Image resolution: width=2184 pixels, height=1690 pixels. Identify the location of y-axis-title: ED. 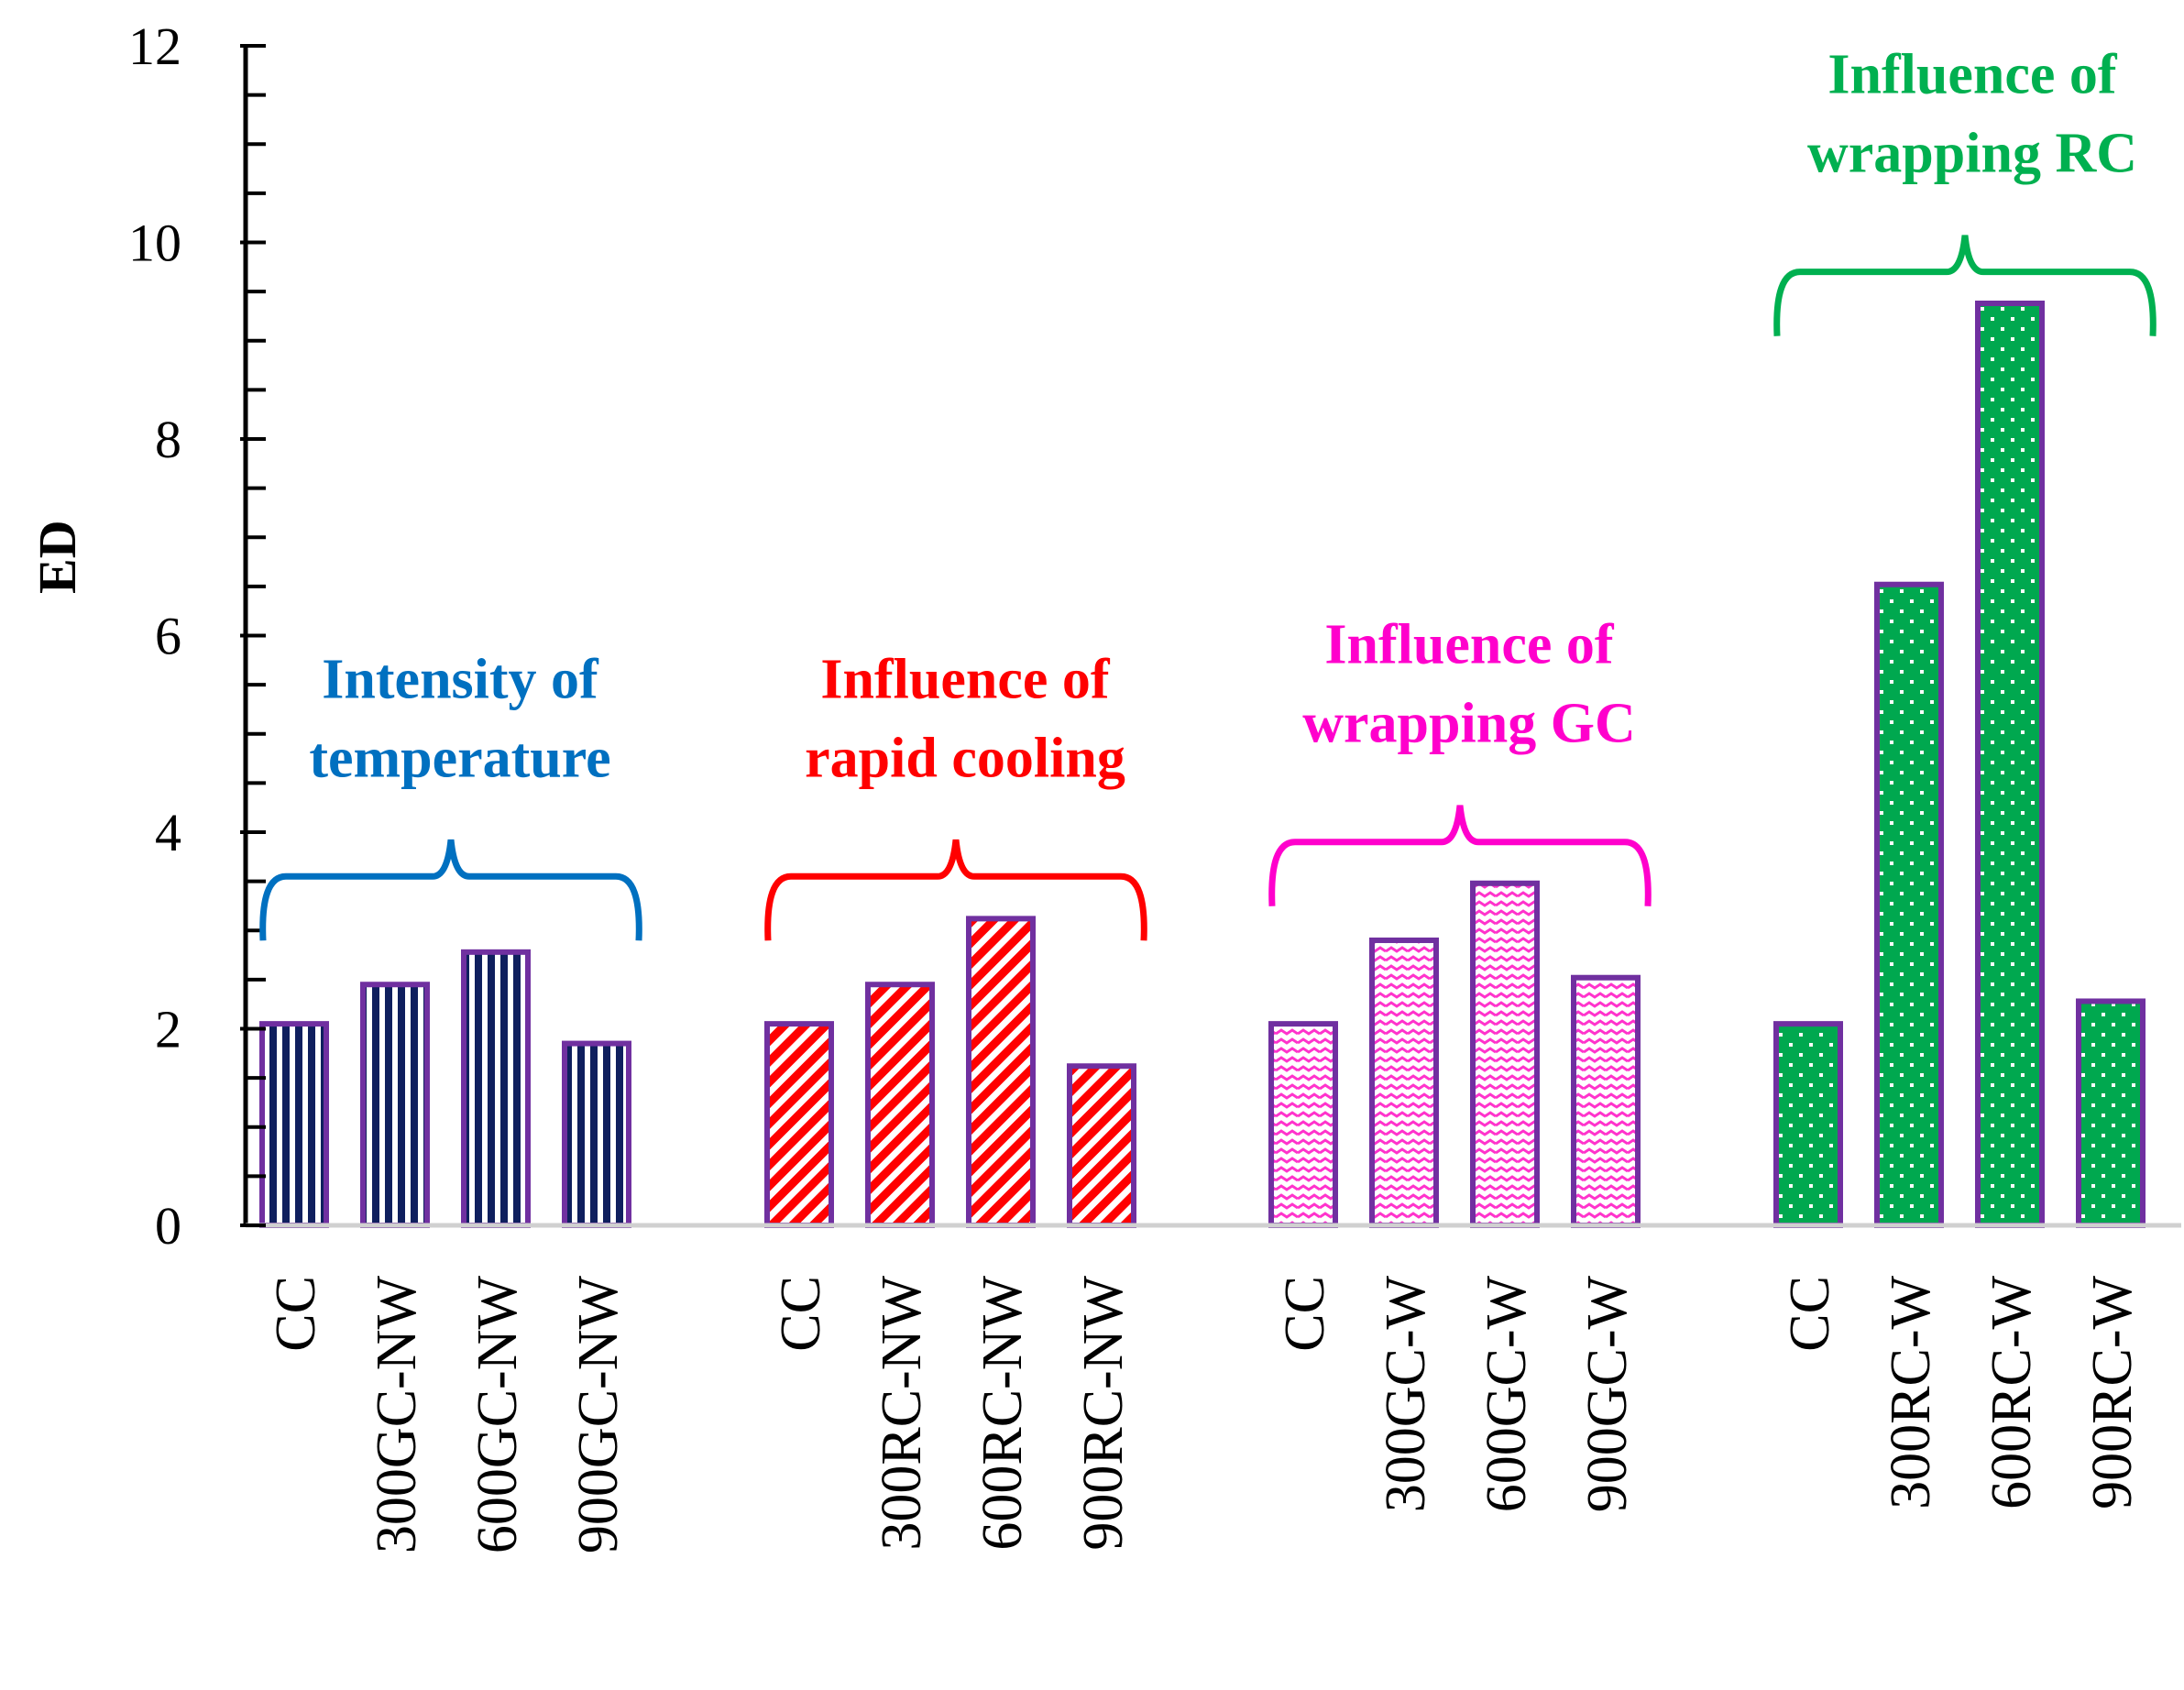
(57, 557).